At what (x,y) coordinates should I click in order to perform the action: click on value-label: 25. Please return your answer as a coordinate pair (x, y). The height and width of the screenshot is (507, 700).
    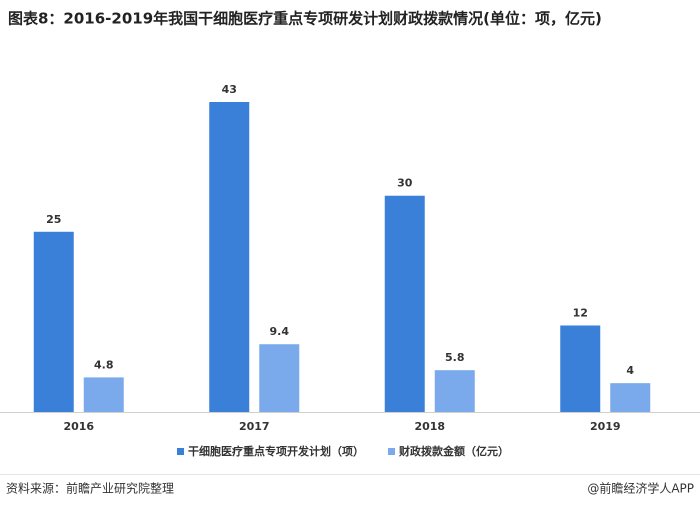
    Looking at the image, I should click on (53, 219).